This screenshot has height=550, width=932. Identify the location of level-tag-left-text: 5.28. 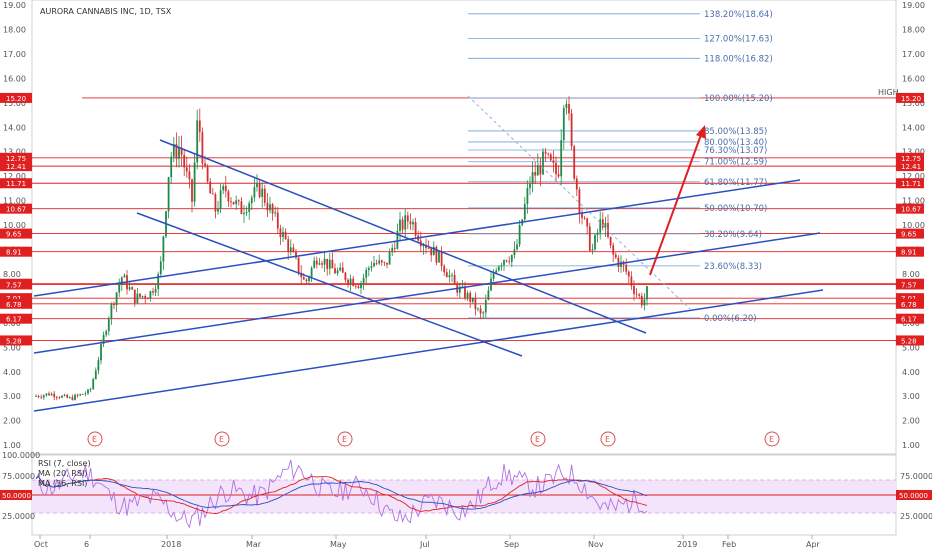
(14, 341).